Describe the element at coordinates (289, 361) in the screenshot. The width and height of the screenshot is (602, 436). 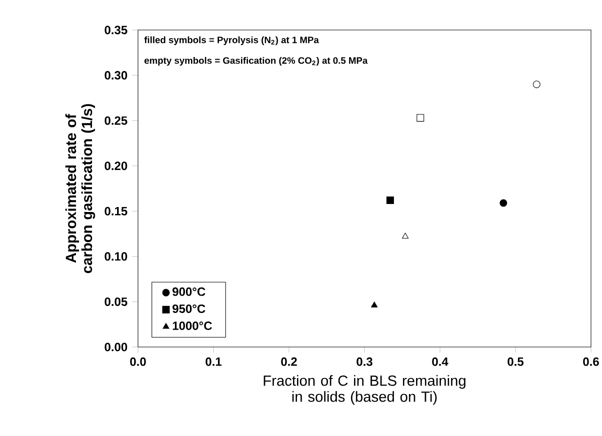
I see `x-tick-label: 0.2` at that location.